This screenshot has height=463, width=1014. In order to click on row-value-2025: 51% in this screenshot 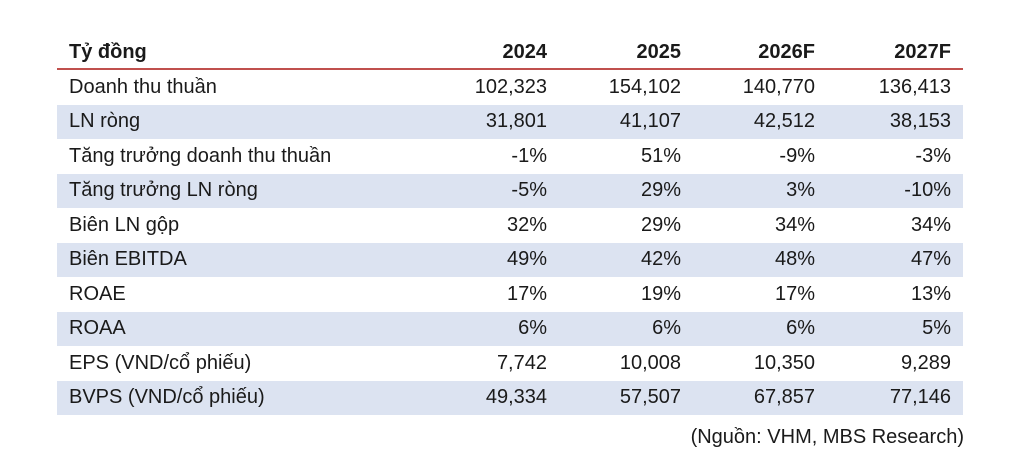, I will do `click(660, 155)`.